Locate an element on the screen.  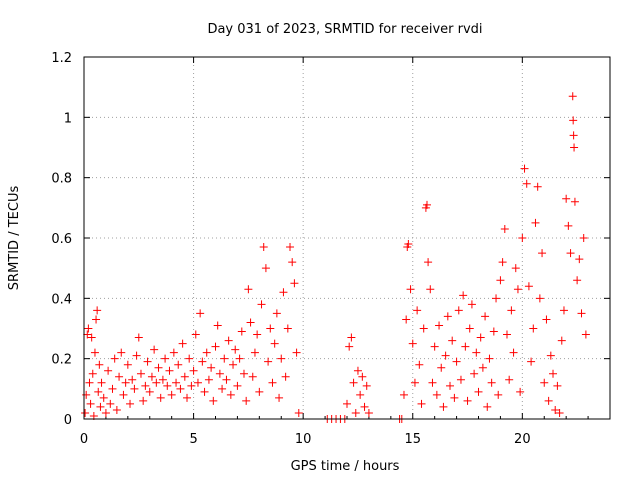
y-tick-label: 0.6 is located at coordinates (61, 239).